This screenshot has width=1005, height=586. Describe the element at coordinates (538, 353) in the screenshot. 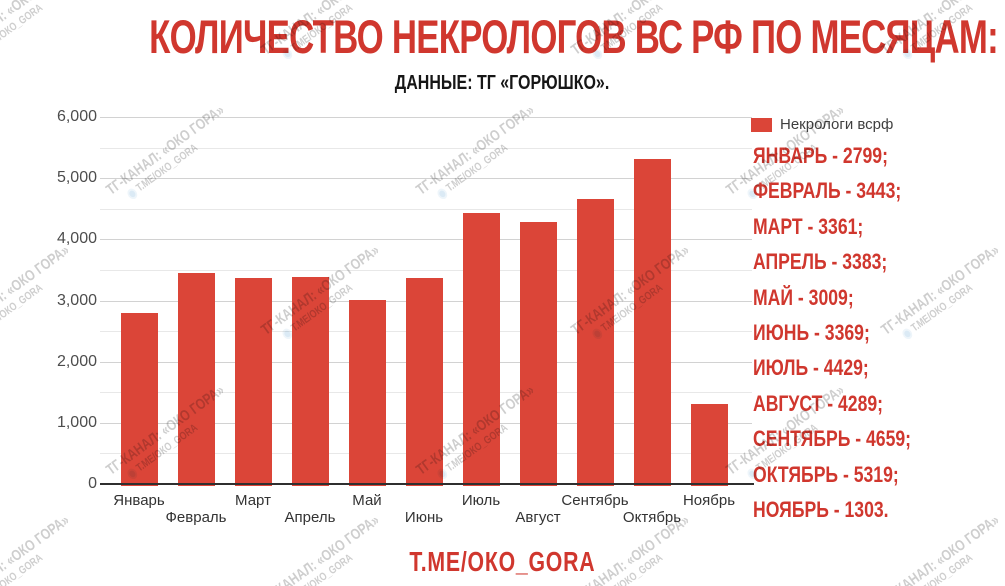

I see `bar-август` at that location.